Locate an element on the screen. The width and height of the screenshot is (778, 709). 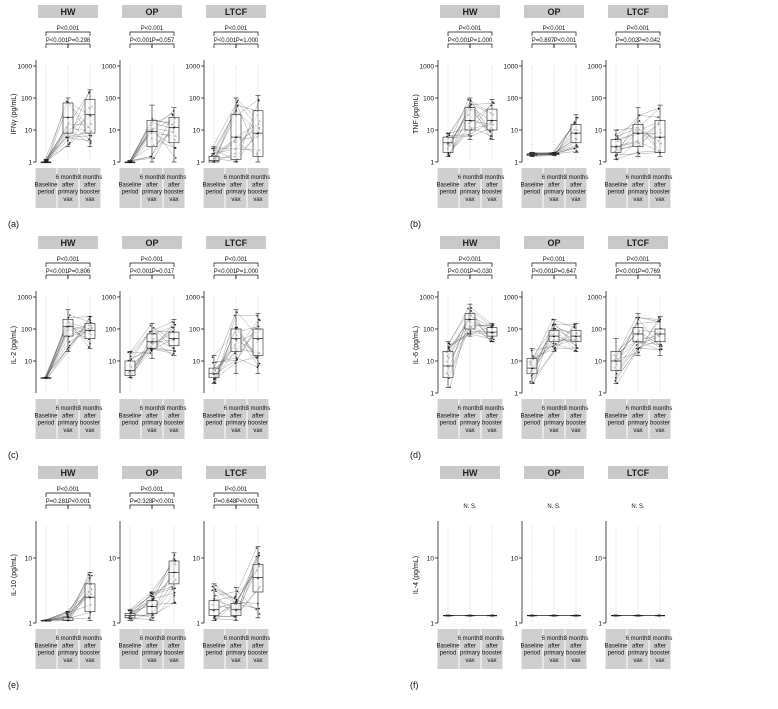
p-value: P=0.897 is located at coordinates (543, 41).